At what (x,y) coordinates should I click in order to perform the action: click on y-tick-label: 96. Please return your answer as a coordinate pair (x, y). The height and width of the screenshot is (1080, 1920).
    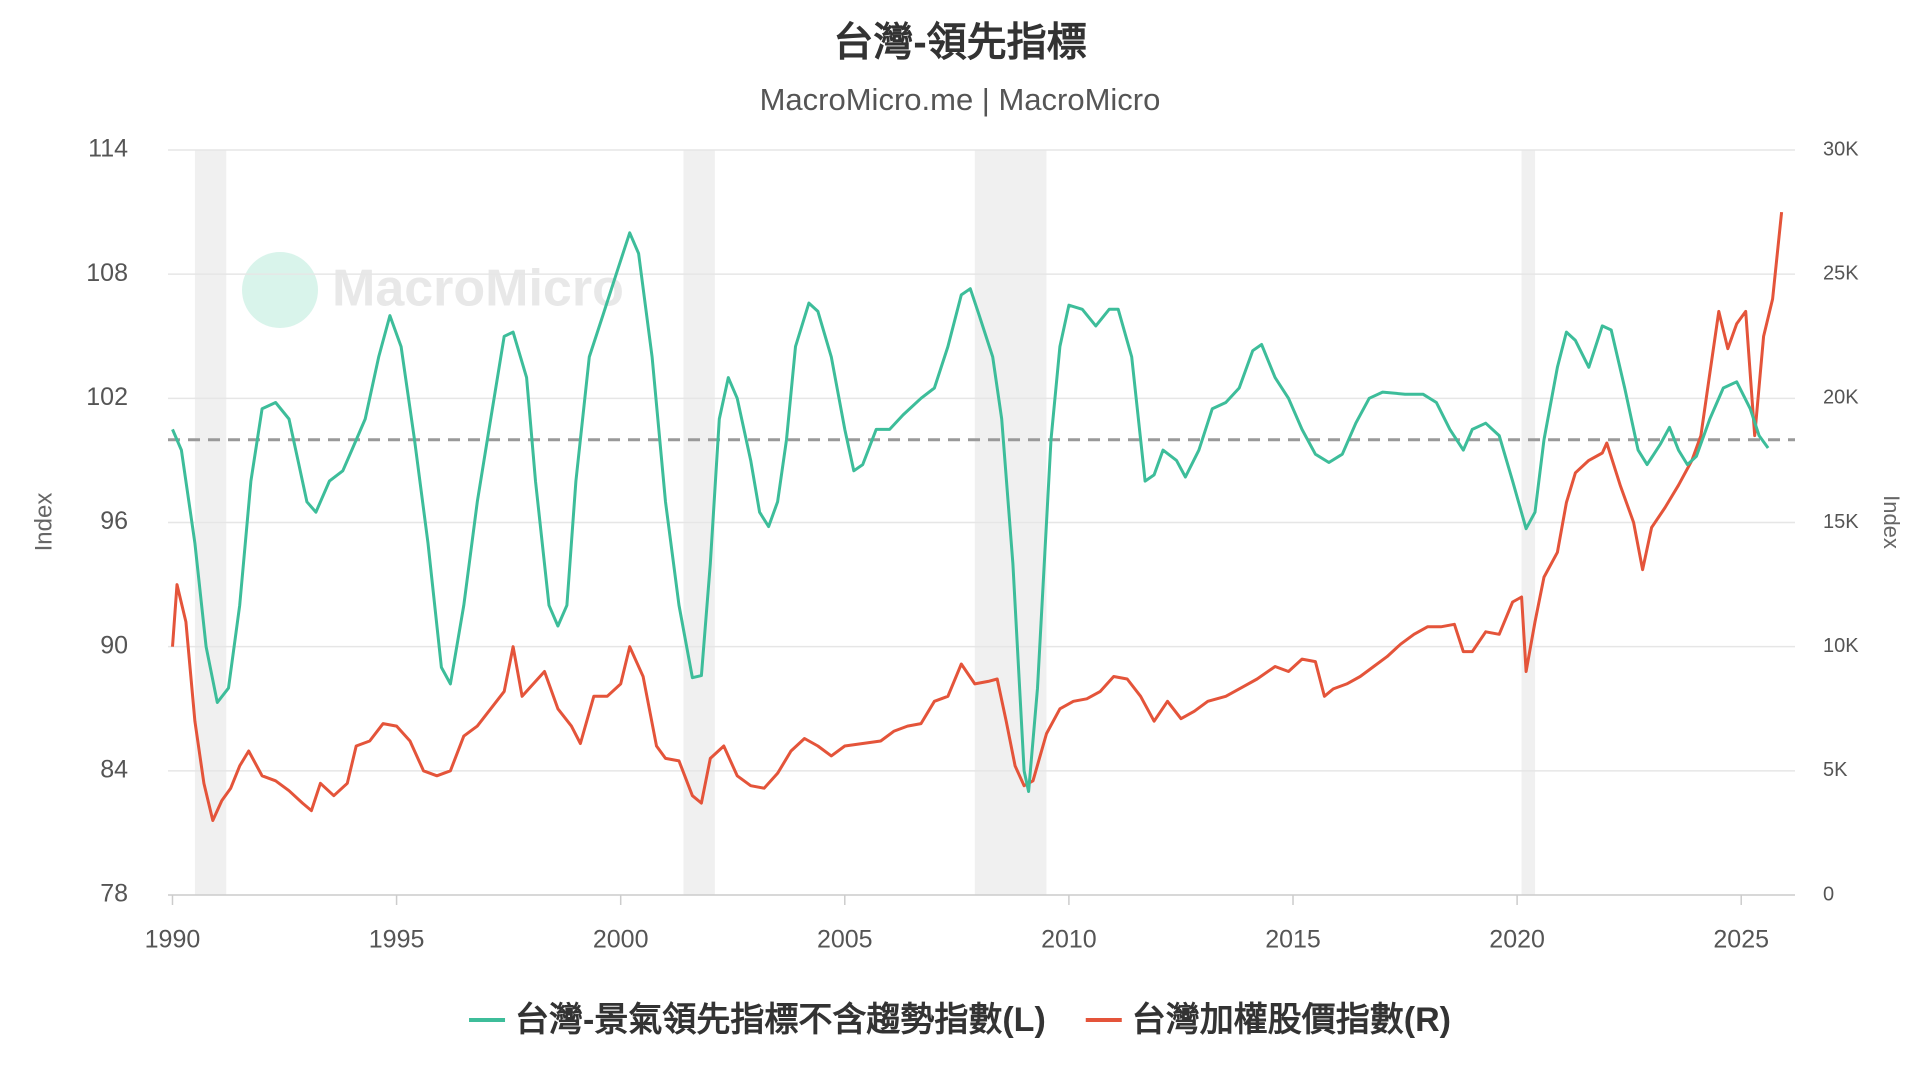
    Looking at the image, I should click on (114, 521).